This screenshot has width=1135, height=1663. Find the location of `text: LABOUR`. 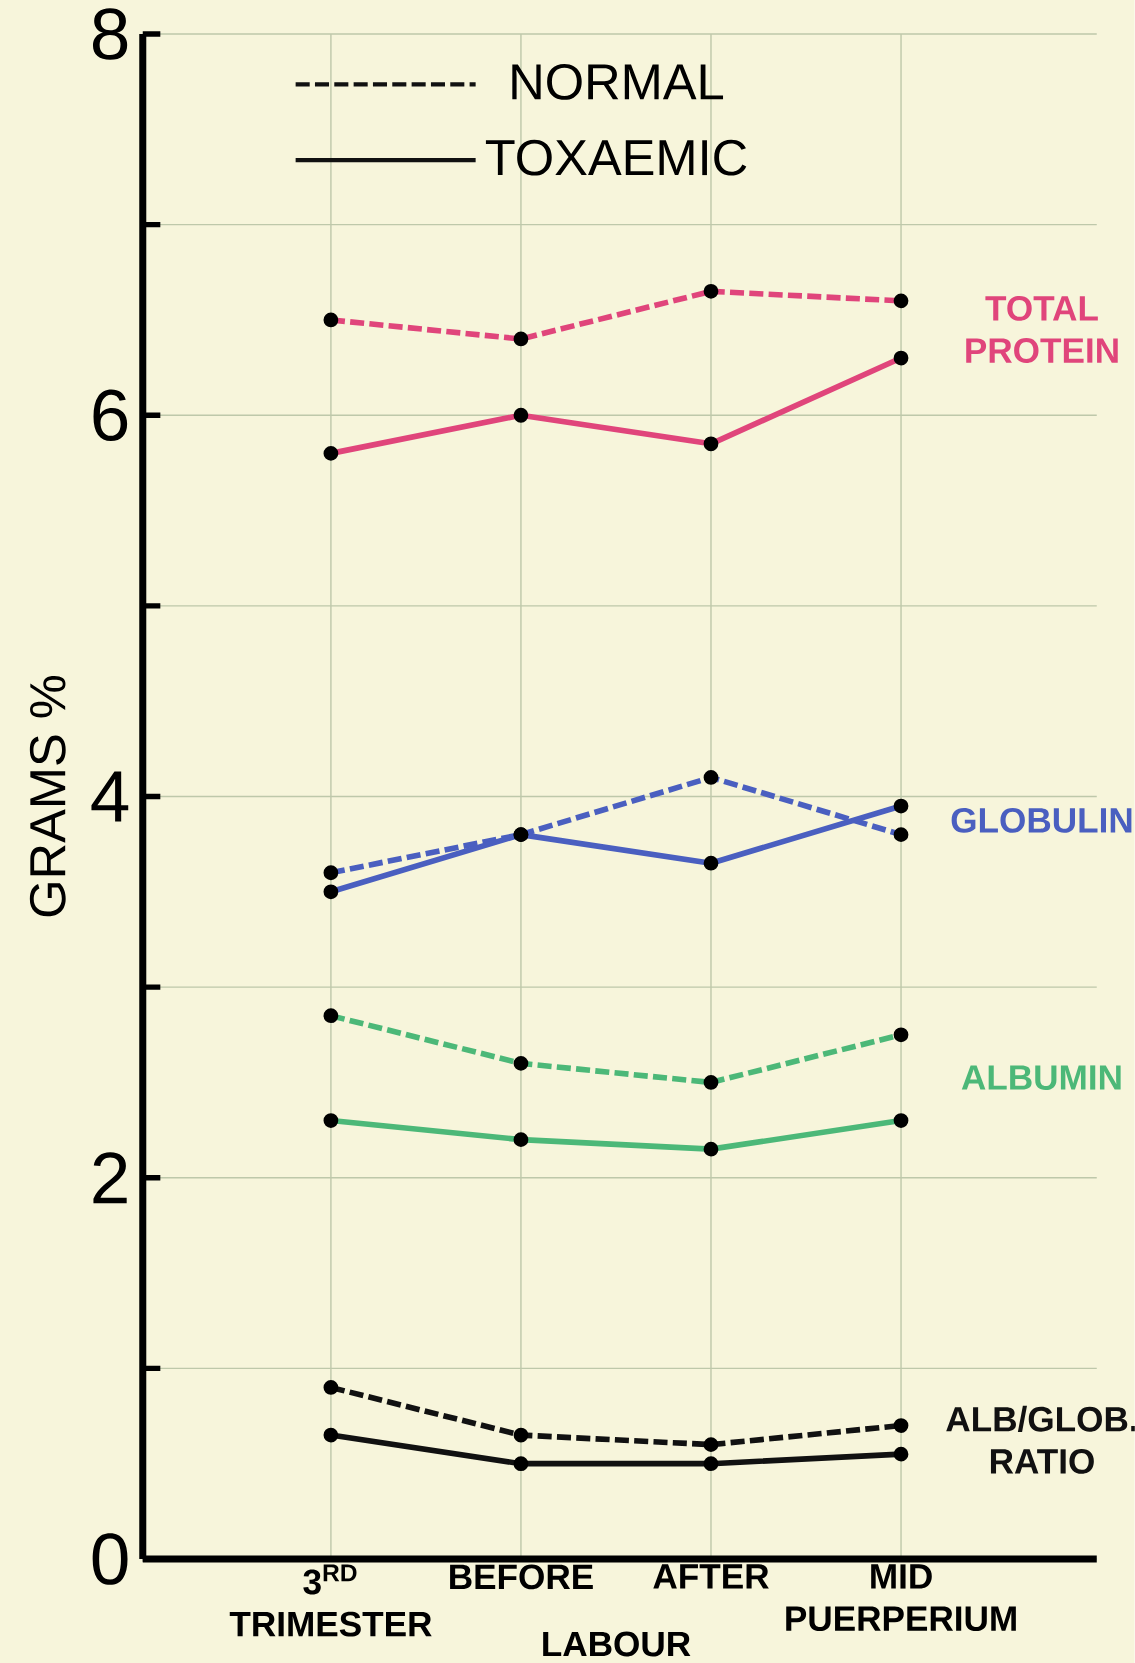

text: LABOUR is located at coordinates (617, 1644).